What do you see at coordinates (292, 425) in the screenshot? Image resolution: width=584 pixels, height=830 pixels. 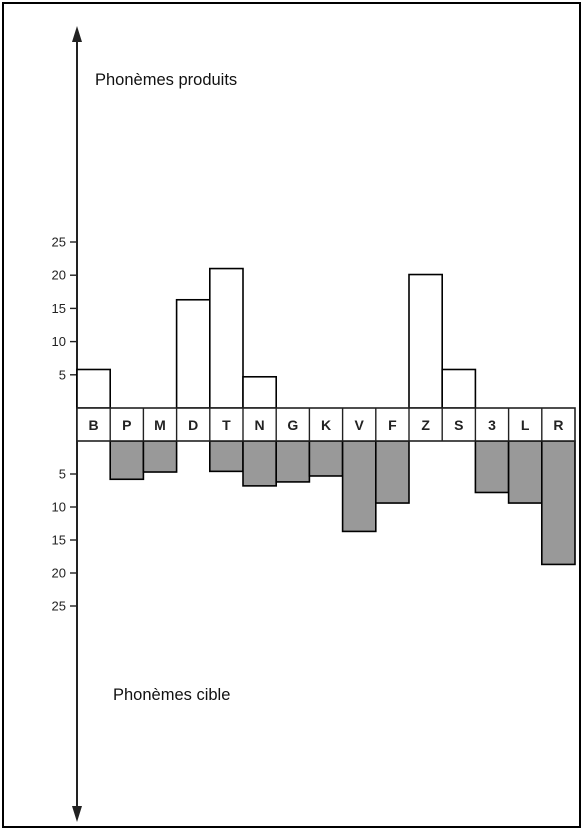 I see `category-label-g: G` at bounding box center [292, 425].